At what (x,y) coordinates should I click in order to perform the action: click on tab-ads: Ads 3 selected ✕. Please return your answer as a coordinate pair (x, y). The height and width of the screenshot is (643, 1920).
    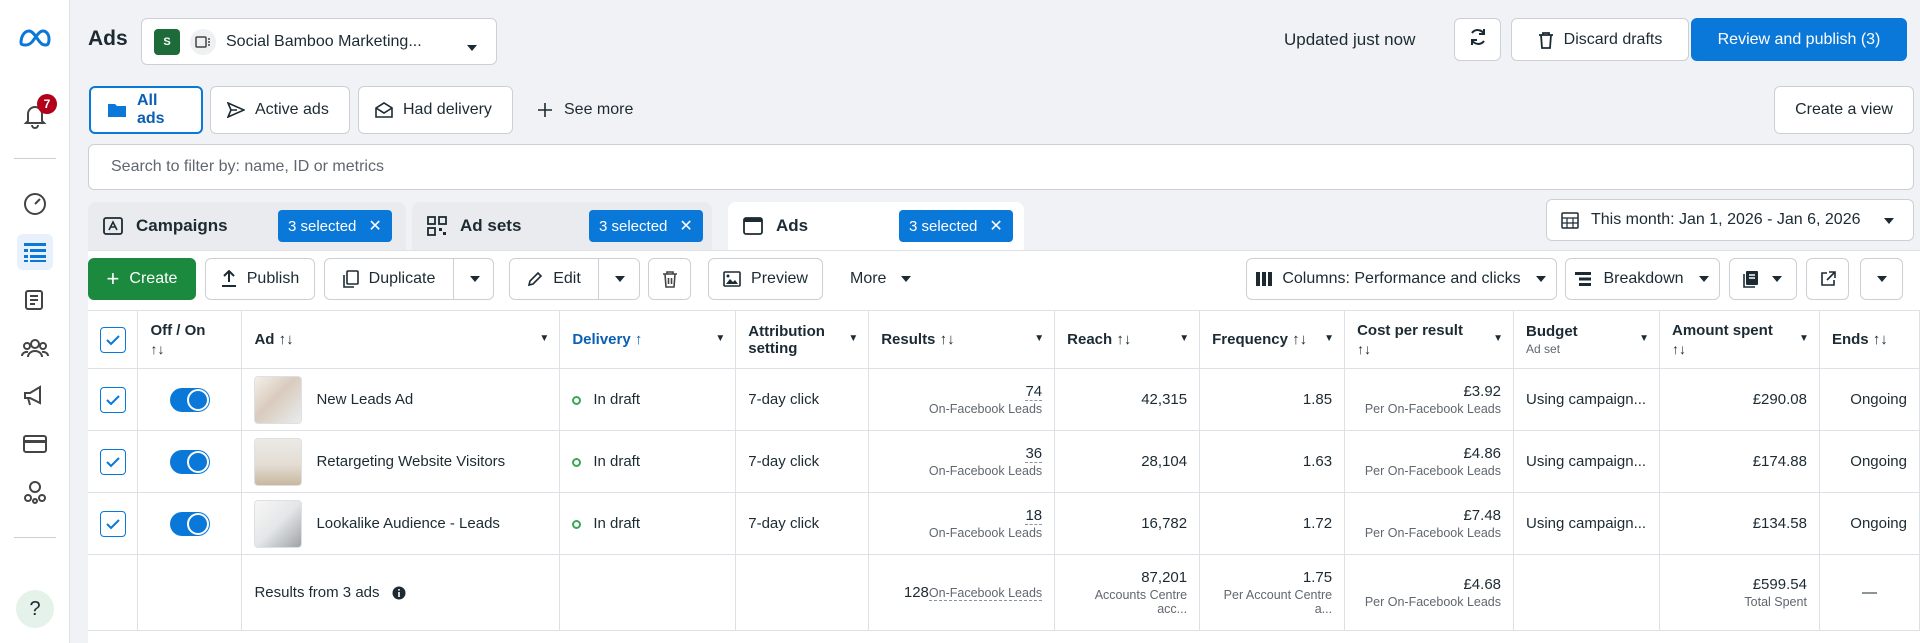
    Looking at the image, I should click on (876, 226).